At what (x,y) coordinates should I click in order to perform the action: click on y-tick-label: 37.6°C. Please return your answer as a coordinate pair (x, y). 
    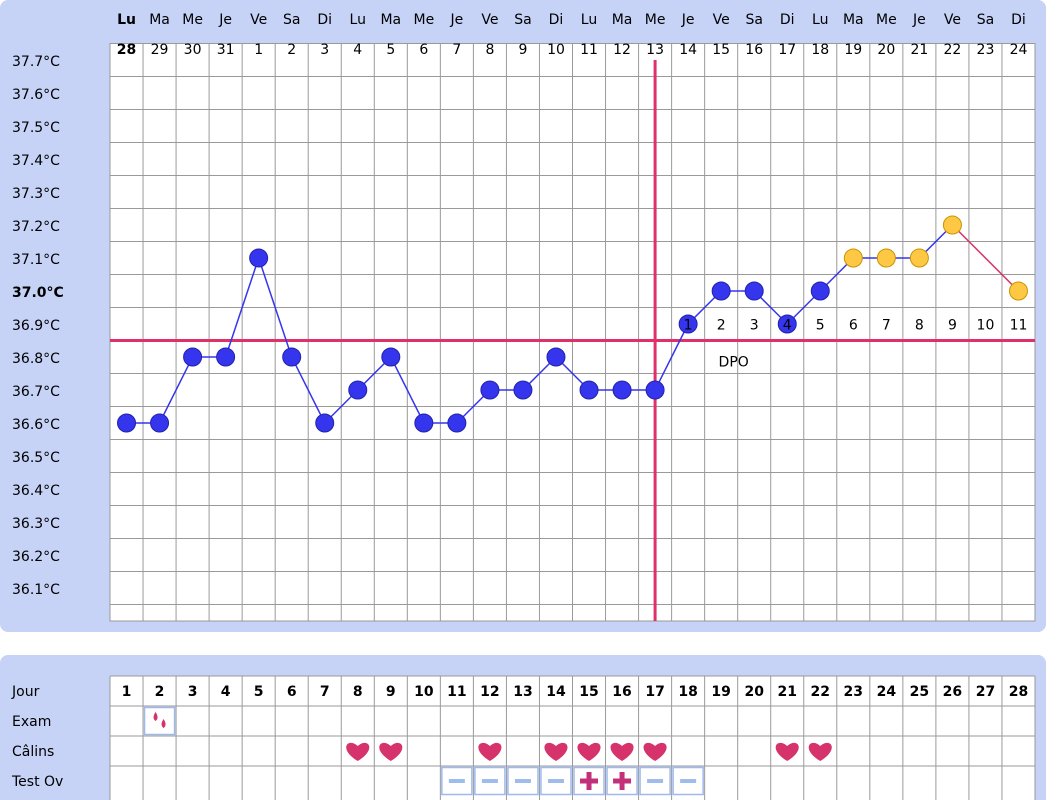
    Looking at the image, I should click on (36, 95).